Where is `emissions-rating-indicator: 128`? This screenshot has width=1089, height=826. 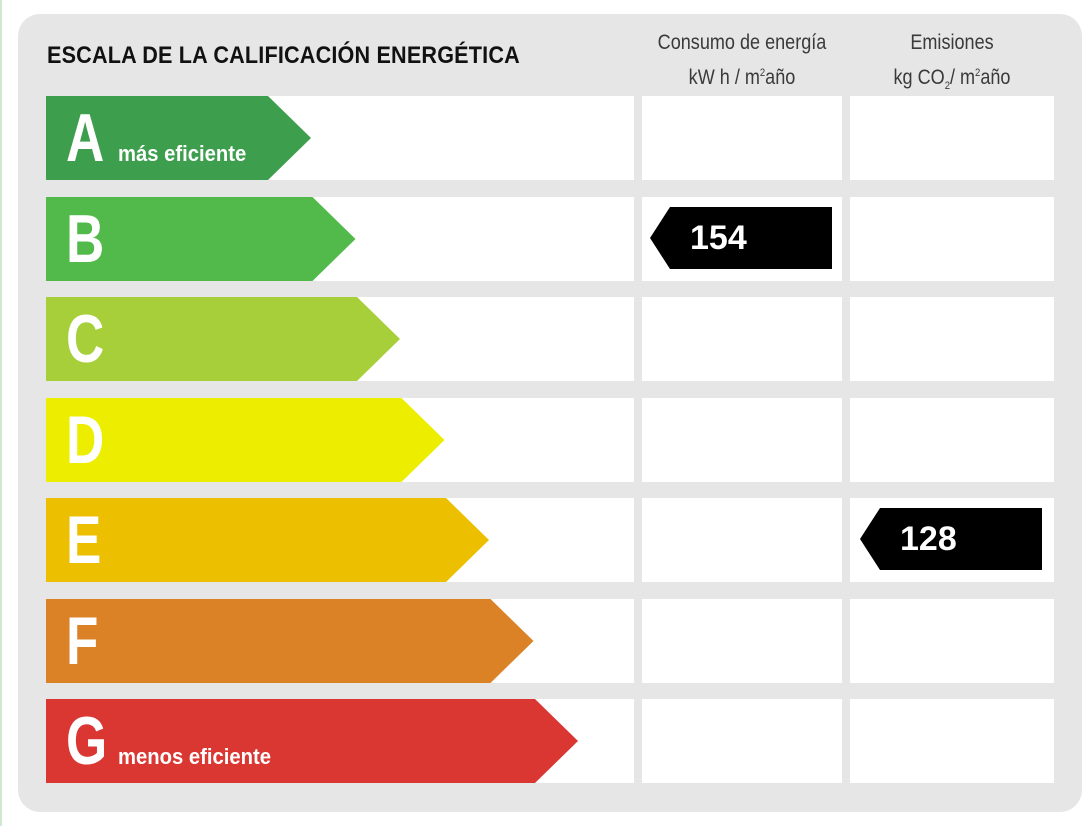
emissions-rating-indicator: 128 is located at coordinates (951, 539).